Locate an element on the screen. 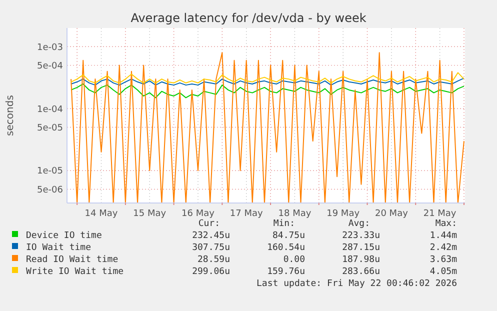 The height and width of the screenshot is (311, 497). text: Last update: Fri May 22 00:46:02 2026 is located at coordinates (356, 284).